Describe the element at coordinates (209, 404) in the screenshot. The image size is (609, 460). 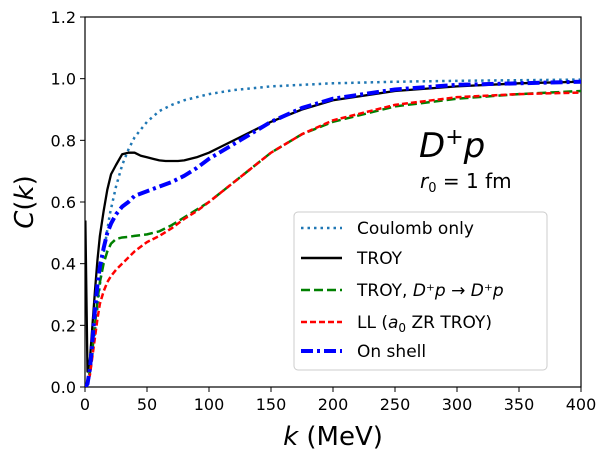
I see `x-tick-label: 100` at that location.